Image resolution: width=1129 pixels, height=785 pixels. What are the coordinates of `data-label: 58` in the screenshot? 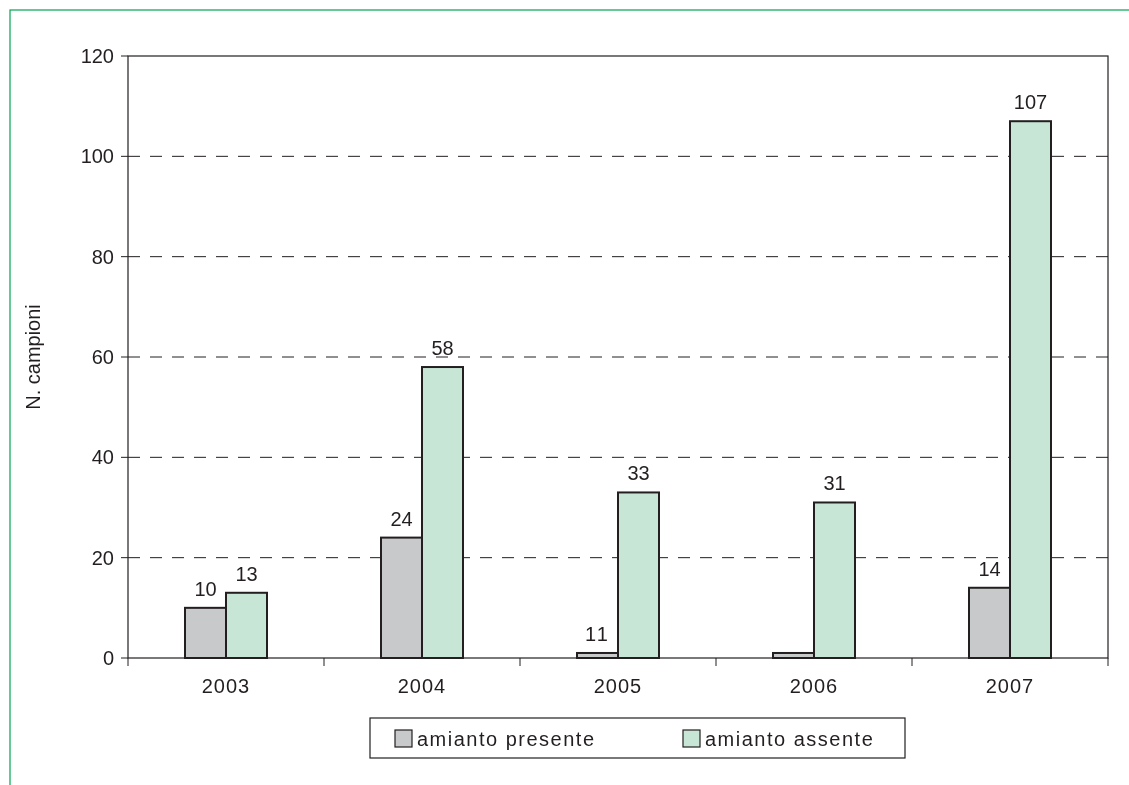 It's located at (442, 348).